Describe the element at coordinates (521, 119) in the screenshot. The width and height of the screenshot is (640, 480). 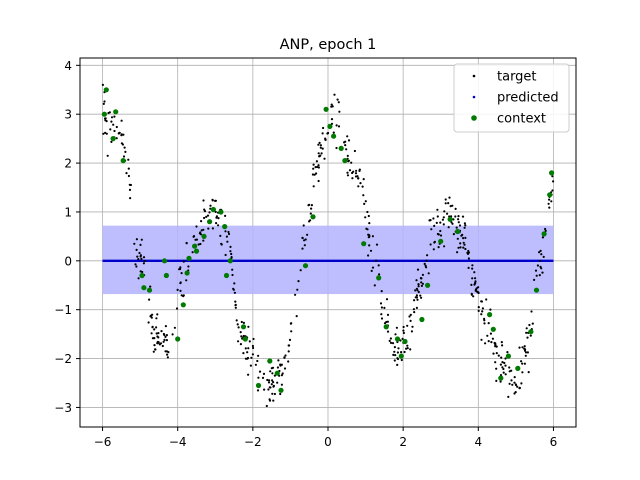
I see `legend-label-context: context` at that location.